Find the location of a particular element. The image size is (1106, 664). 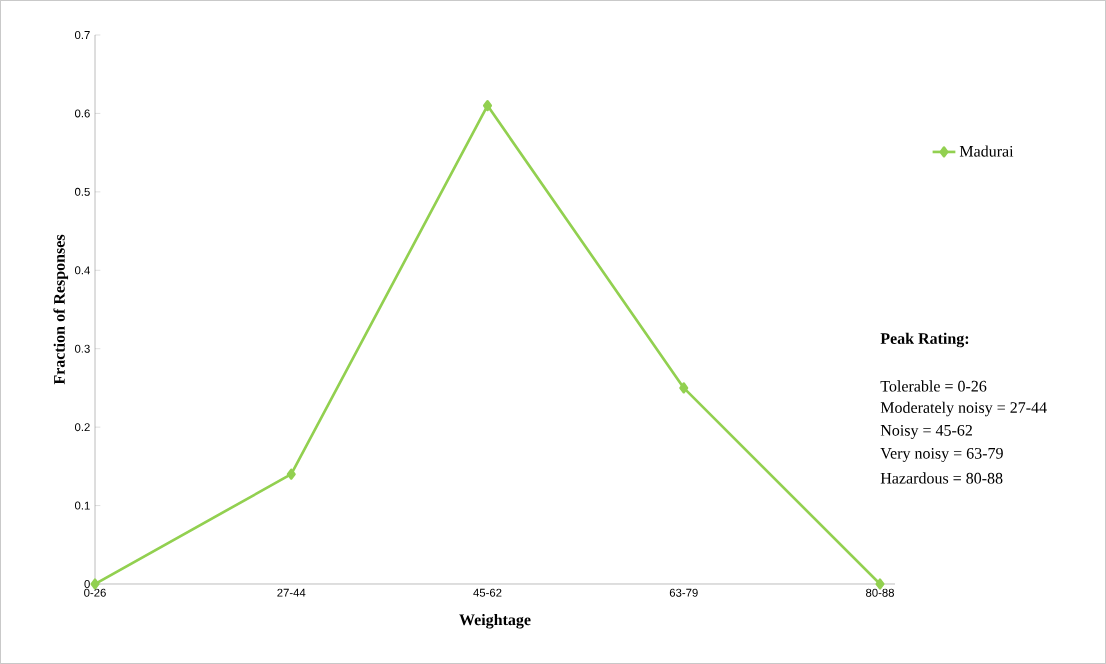

y-tick-label: 0.2 is located at coordinates (82, 427).